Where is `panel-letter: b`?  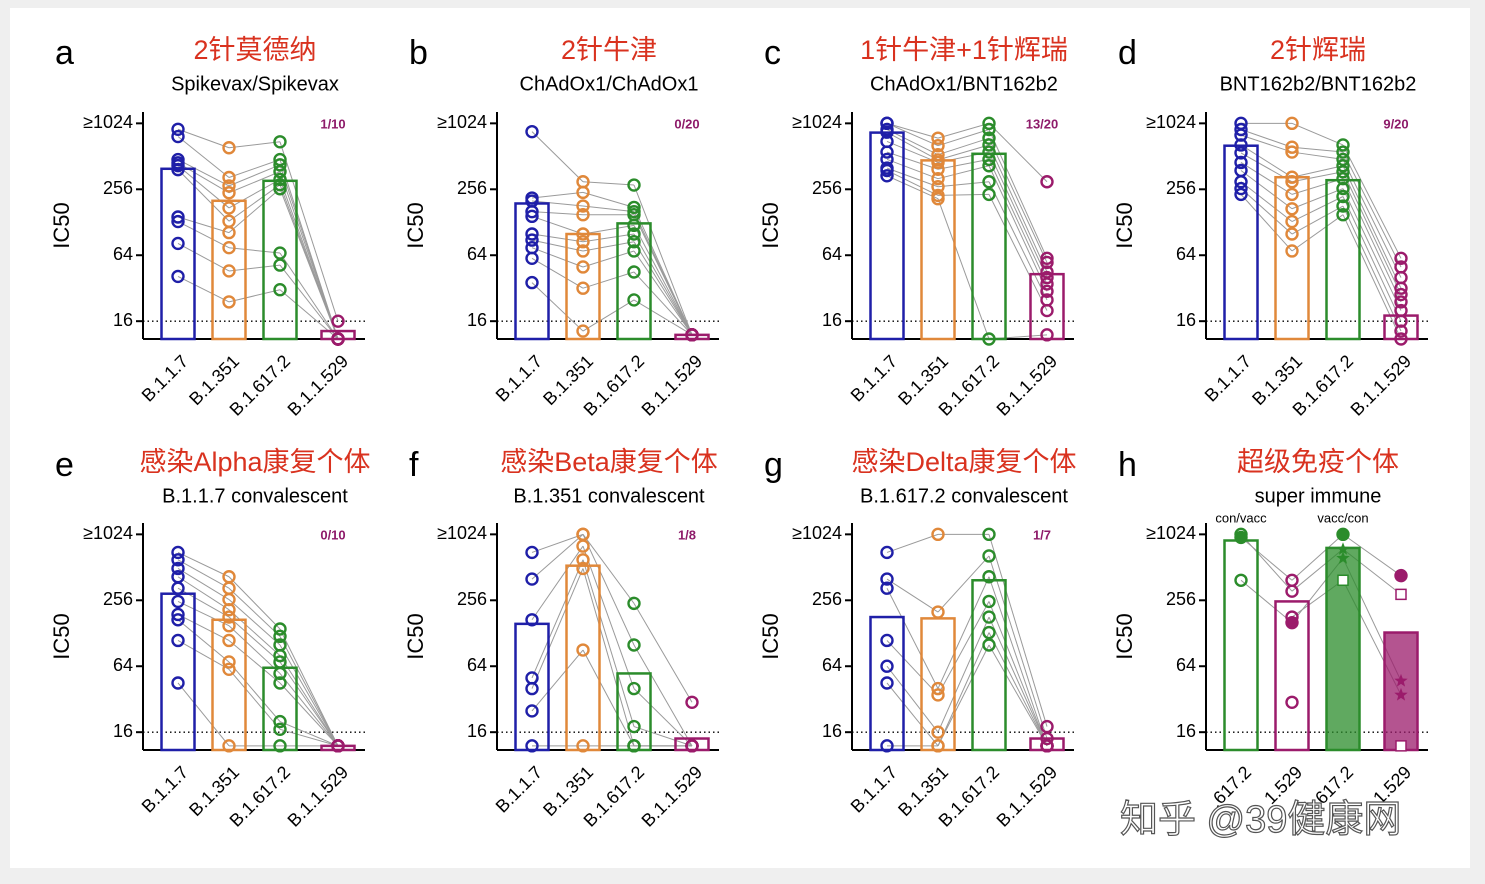 panel-letter: b is located at coordinates (418, 53).